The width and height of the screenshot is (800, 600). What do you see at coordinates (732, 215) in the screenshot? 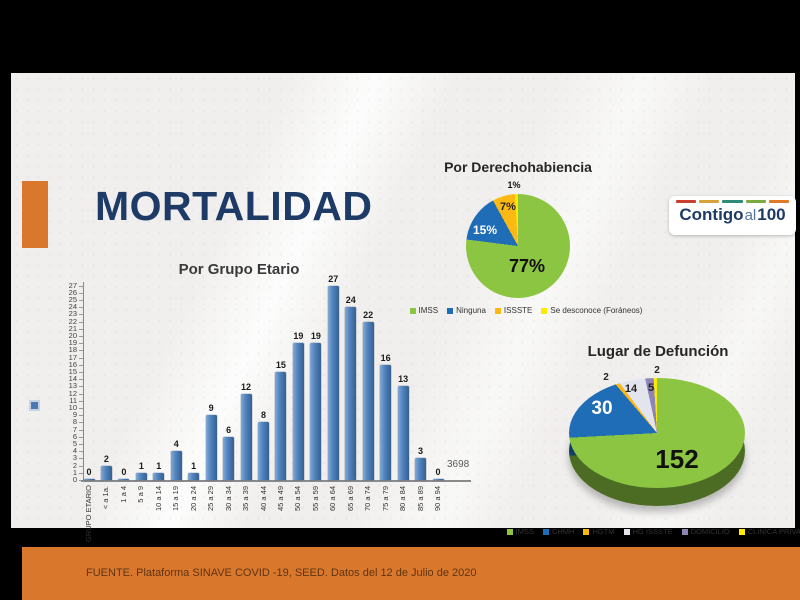
I see `logo-text: Contigoal100` at bounding box center [732, 215].